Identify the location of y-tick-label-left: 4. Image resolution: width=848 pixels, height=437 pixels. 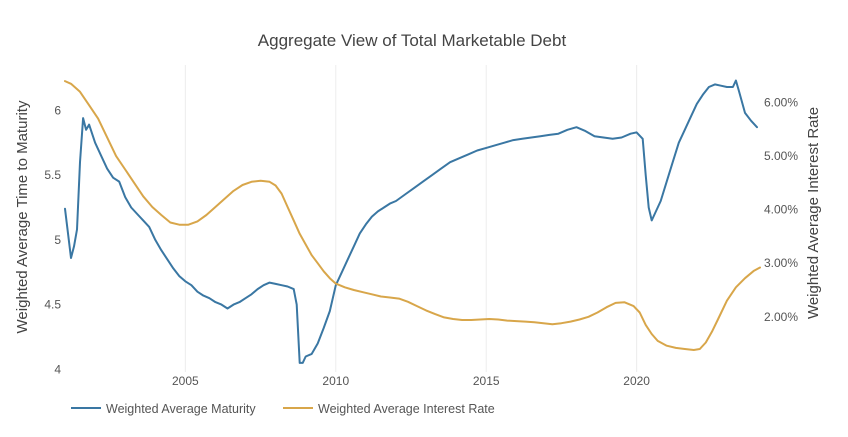
(57, 369).